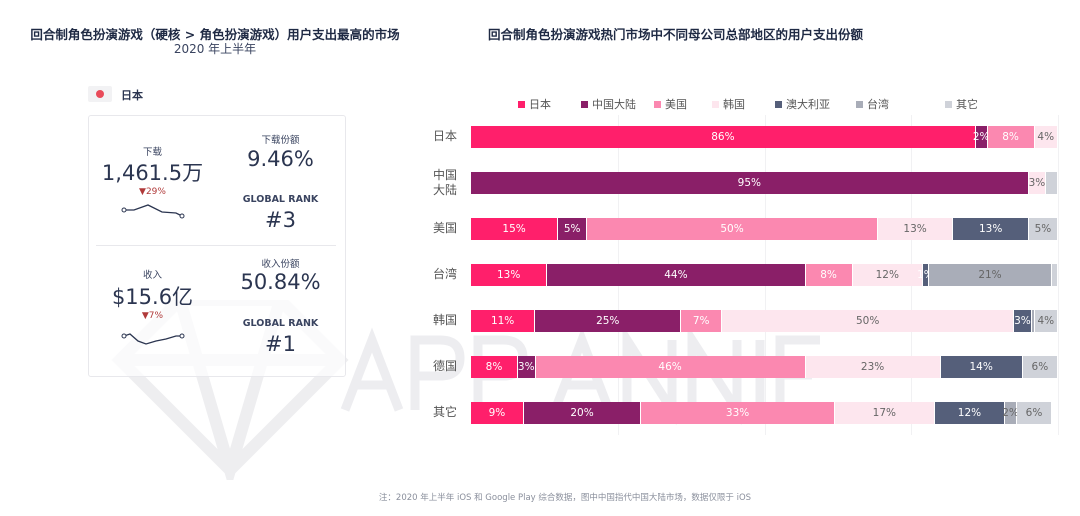 The height and width of the screenshot is (516, 1080). I want to click on legend-label: 美国, so click(676, 104).